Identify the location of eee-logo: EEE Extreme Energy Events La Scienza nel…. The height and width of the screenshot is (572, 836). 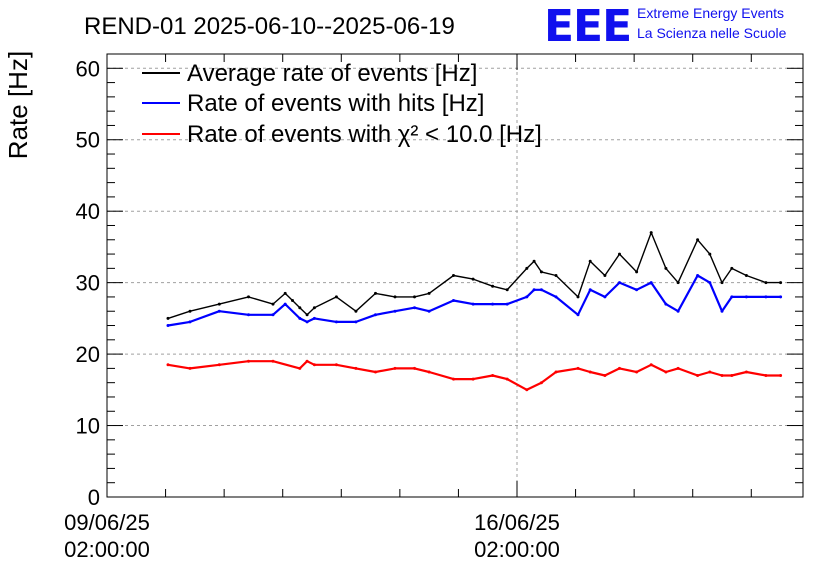
(665, 26).